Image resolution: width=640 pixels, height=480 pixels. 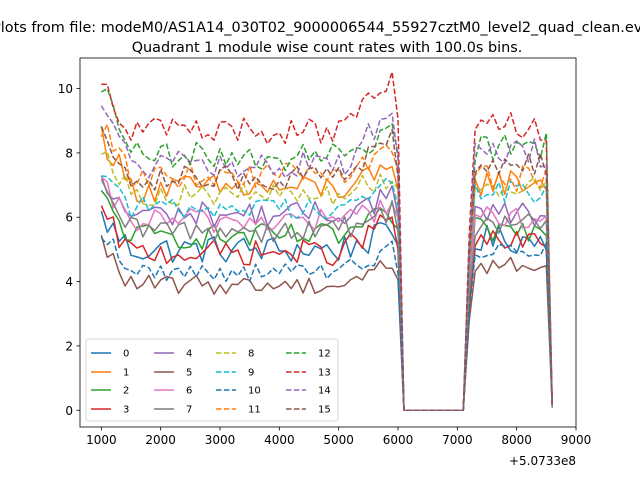 I want to click on x-offset-label: +5.0733e8, so click(x=542, y=461).